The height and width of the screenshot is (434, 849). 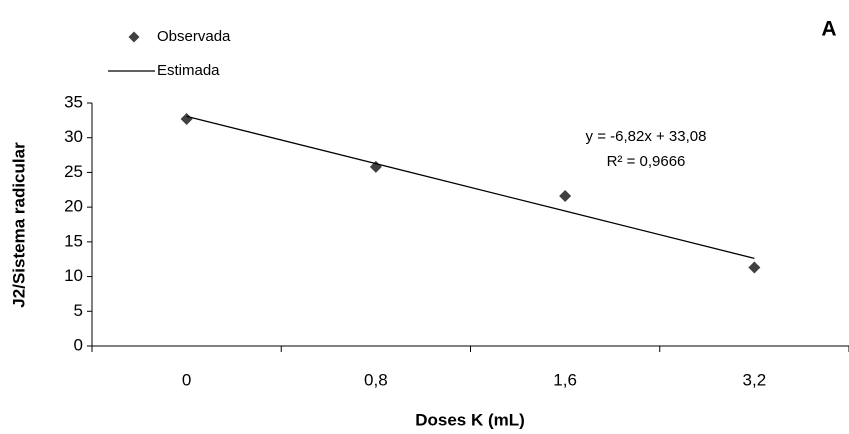 What do you see at coordinates (134, 37) in the screenshot?
I see `legend-marker` at bounding box center [134, 37].